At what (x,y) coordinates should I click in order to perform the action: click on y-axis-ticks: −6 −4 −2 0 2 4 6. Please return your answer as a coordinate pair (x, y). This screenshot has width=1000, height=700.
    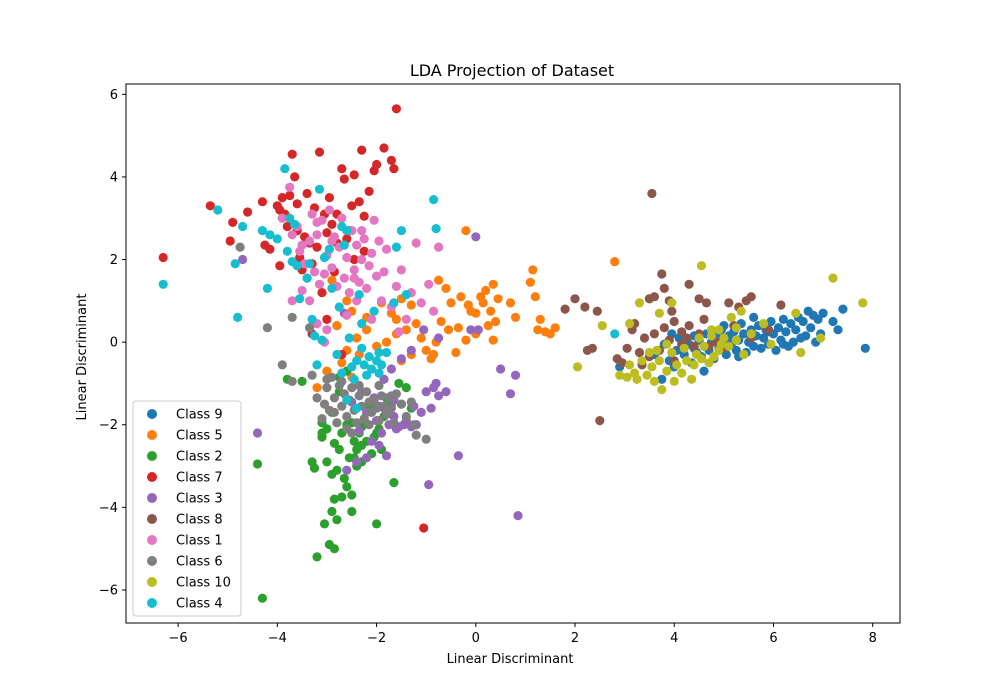
    Looking at the image, I should click on (112, 343).